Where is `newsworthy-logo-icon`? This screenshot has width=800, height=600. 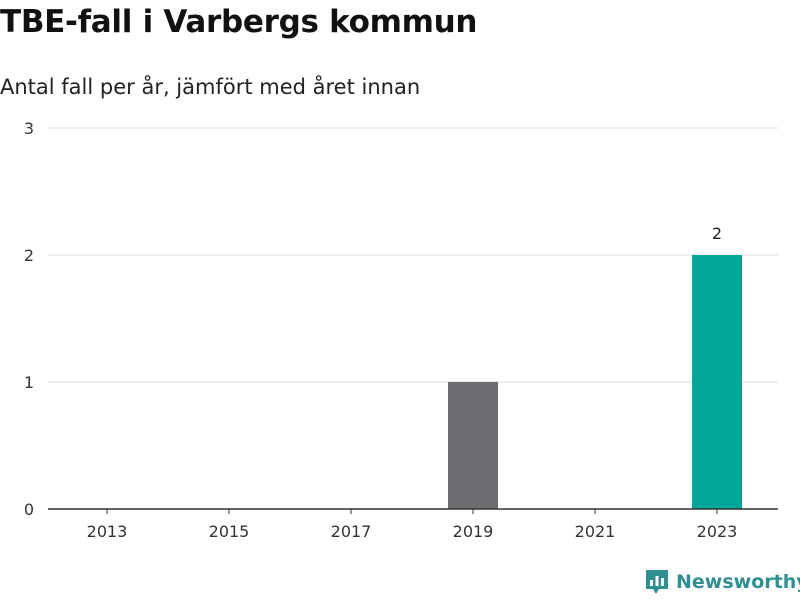 newsworthy-logo-icon is located at coordinates (657, 582).